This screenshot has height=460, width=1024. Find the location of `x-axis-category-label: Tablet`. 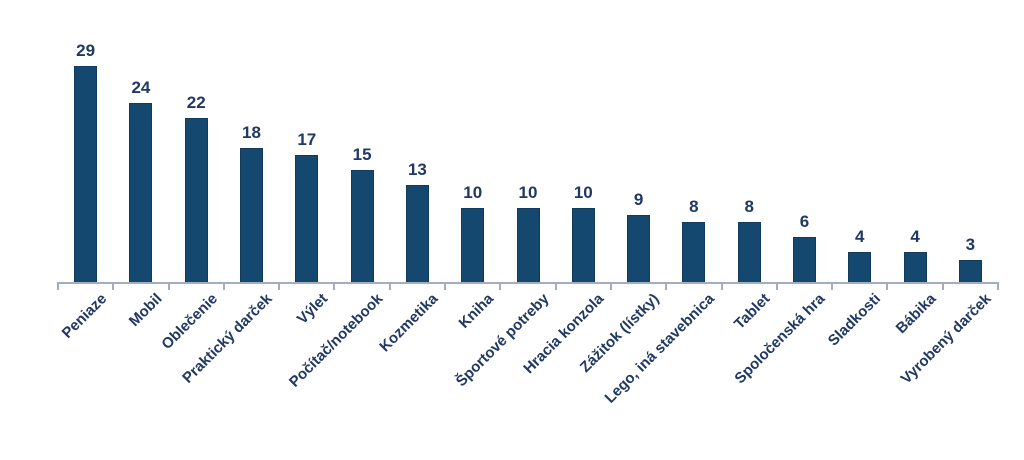

x-axis-category-label: Tablet is located at coordinates (752, 311).